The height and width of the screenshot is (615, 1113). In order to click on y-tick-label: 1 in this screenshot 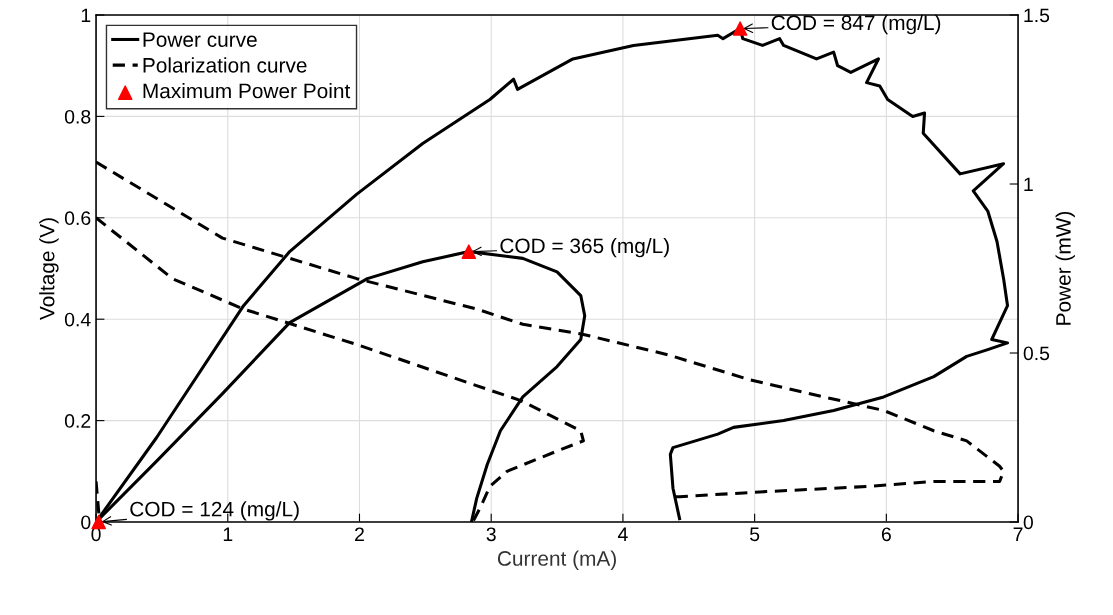, I will do `click(86, 15)`.